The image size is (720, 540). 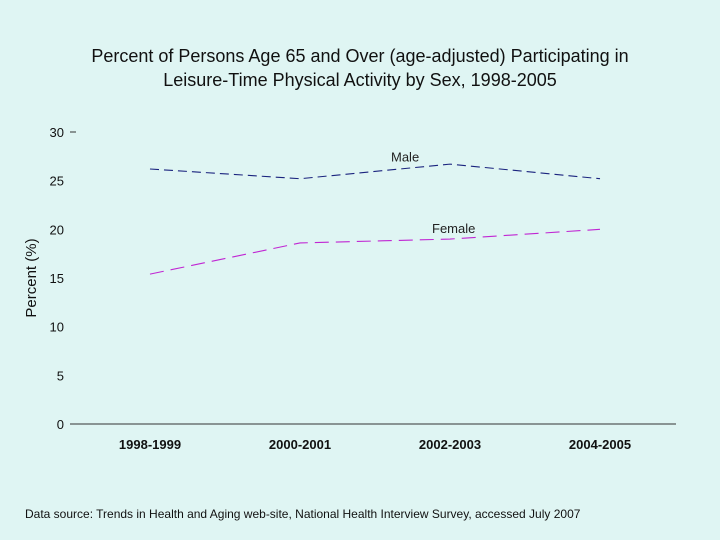 I want to click on x-tick-label: 2002-2003, so click(x=450, y=444).